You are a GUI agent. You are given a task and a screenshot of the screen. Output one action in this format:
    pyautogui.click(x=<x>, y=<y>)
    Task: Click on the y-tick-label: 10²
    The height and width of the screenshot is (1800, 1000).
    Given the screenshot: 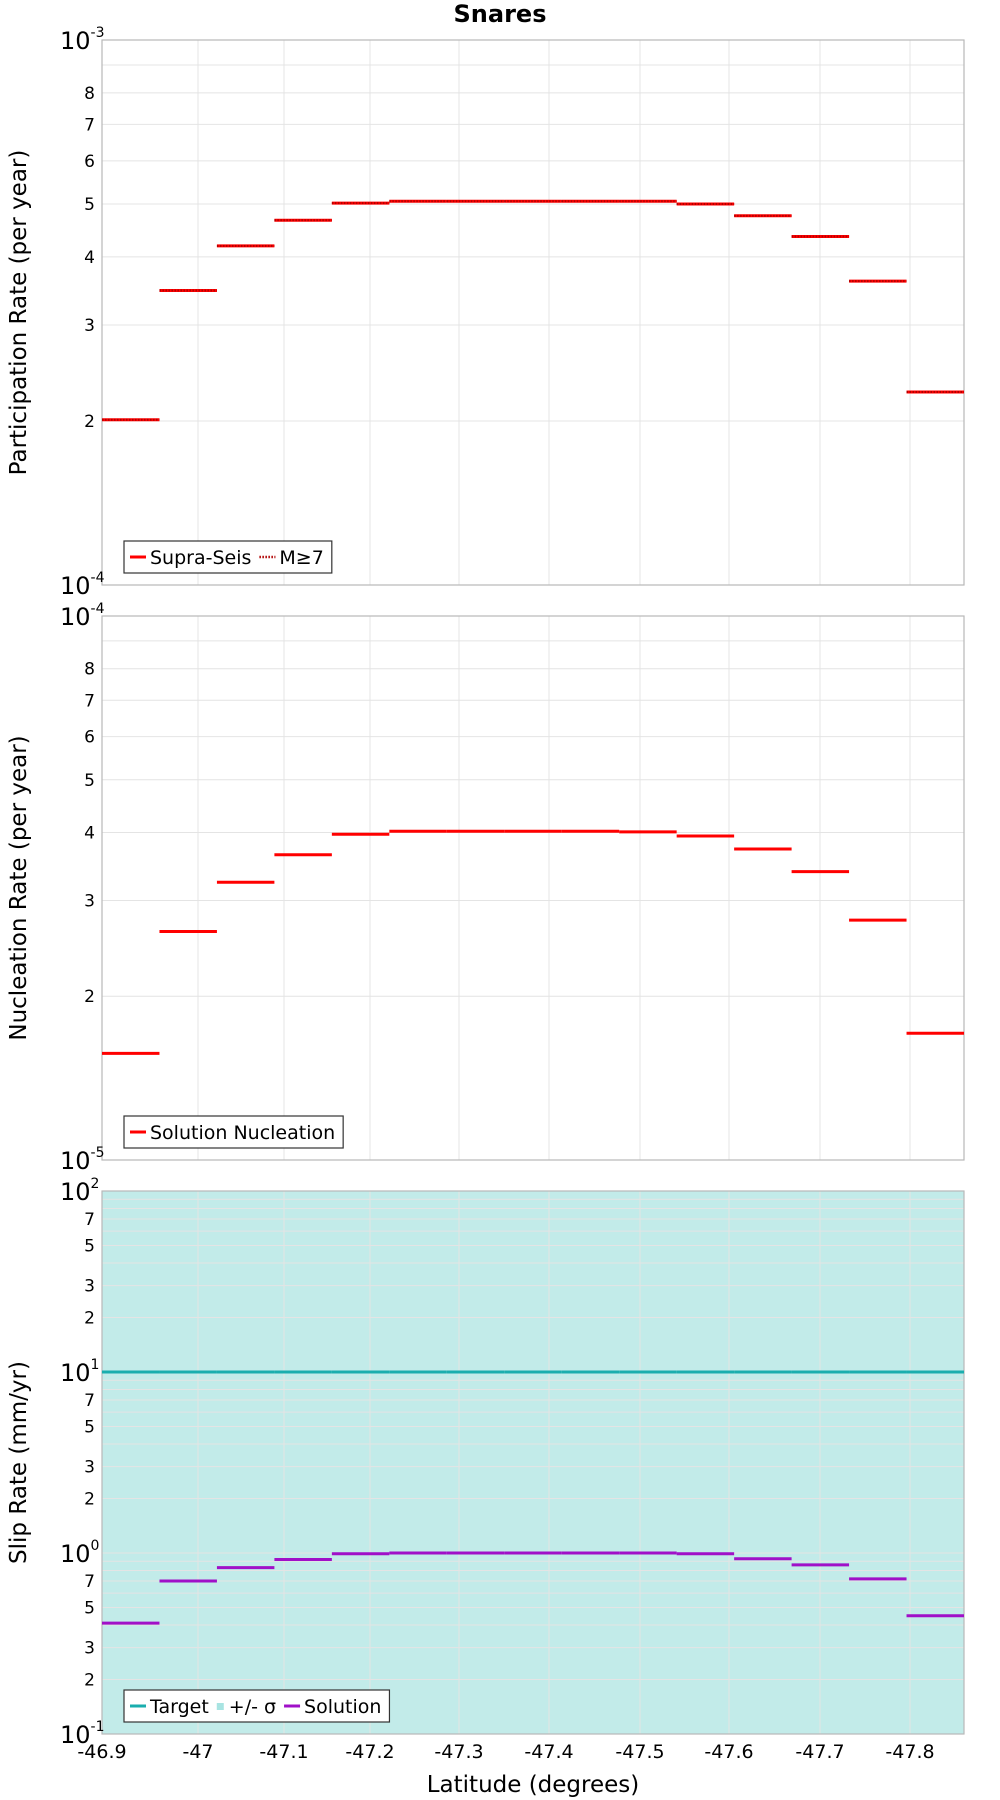 What is the action you would take?
    pyautogui.click(x=79, y=1191)
    